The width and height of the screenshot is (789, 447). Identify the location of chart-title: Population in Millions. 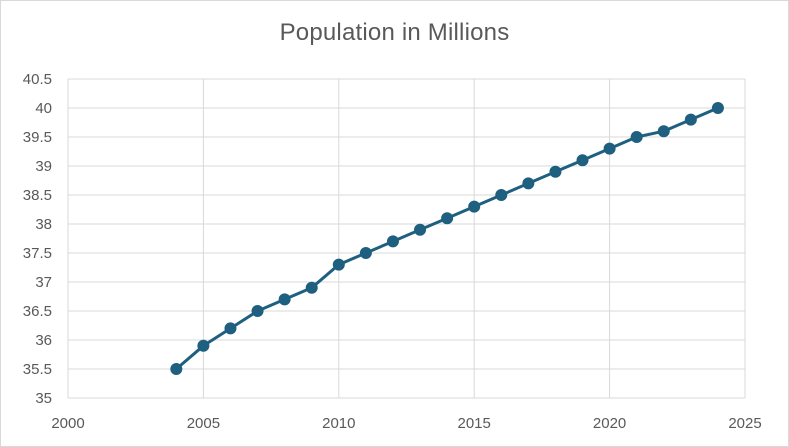
(394, 32).